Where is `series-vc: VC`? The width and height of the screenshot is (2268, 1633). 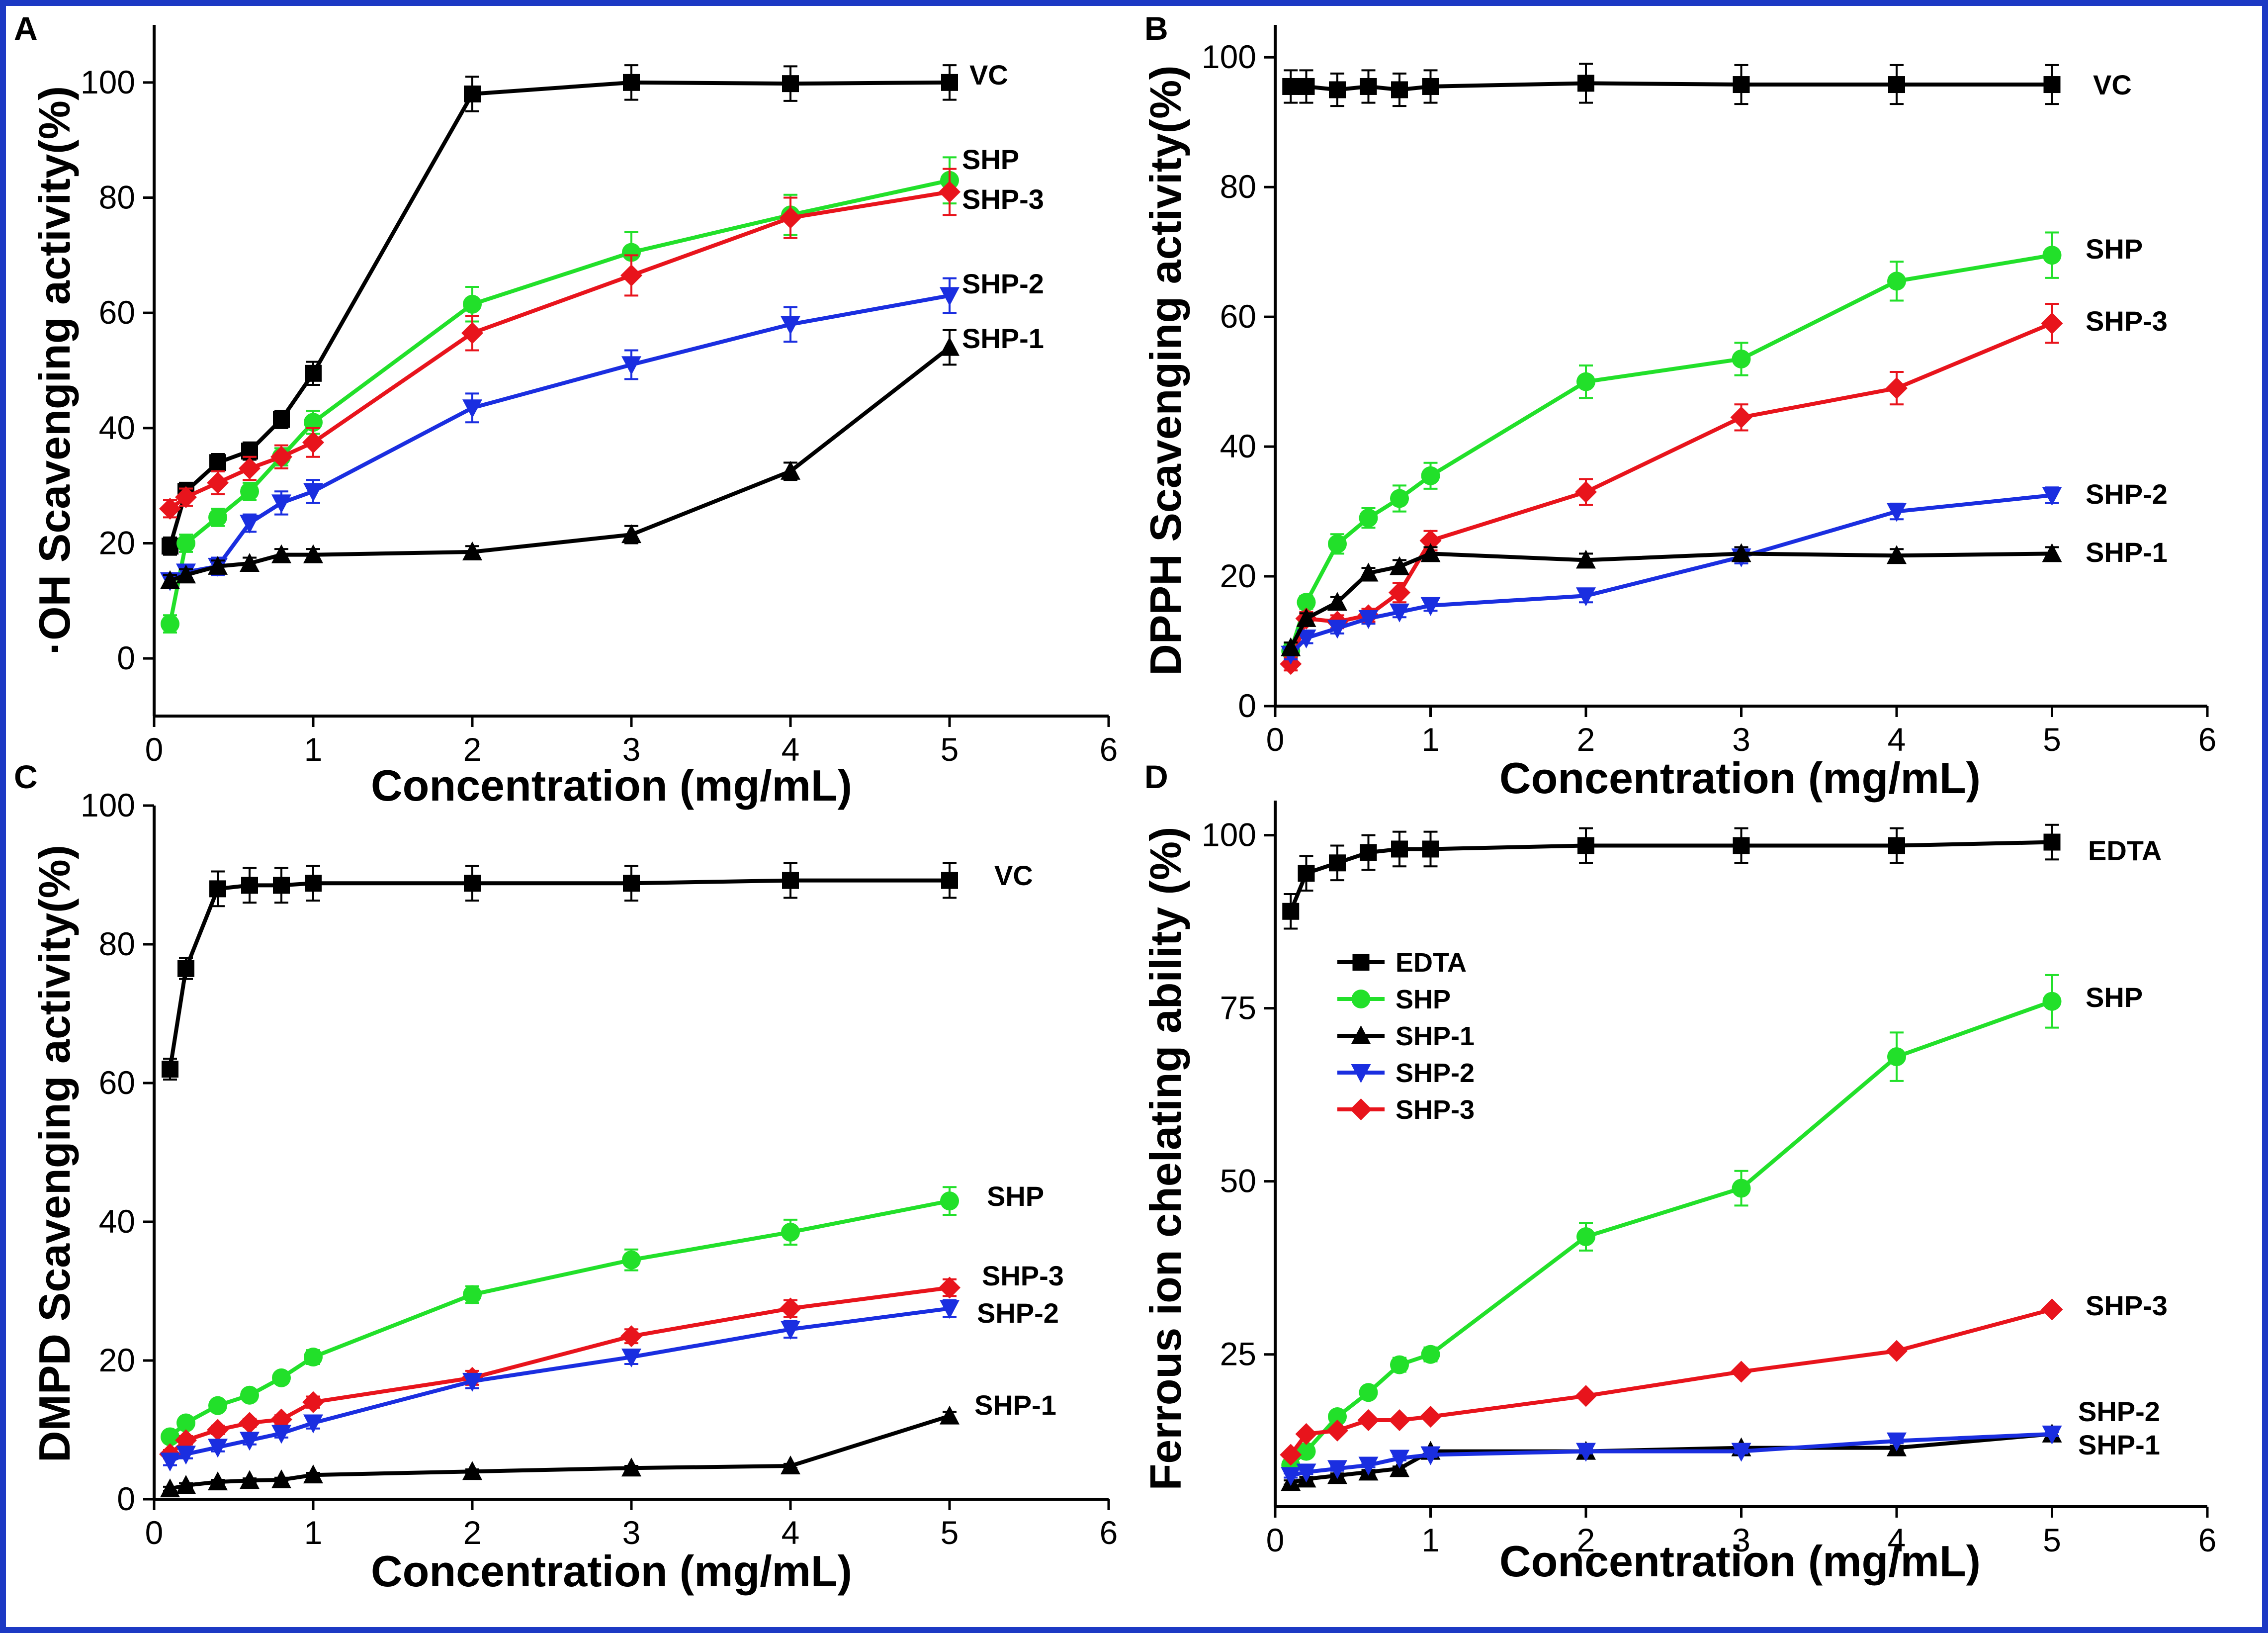 series-vc: VC is located at coordinates (1707, 85).